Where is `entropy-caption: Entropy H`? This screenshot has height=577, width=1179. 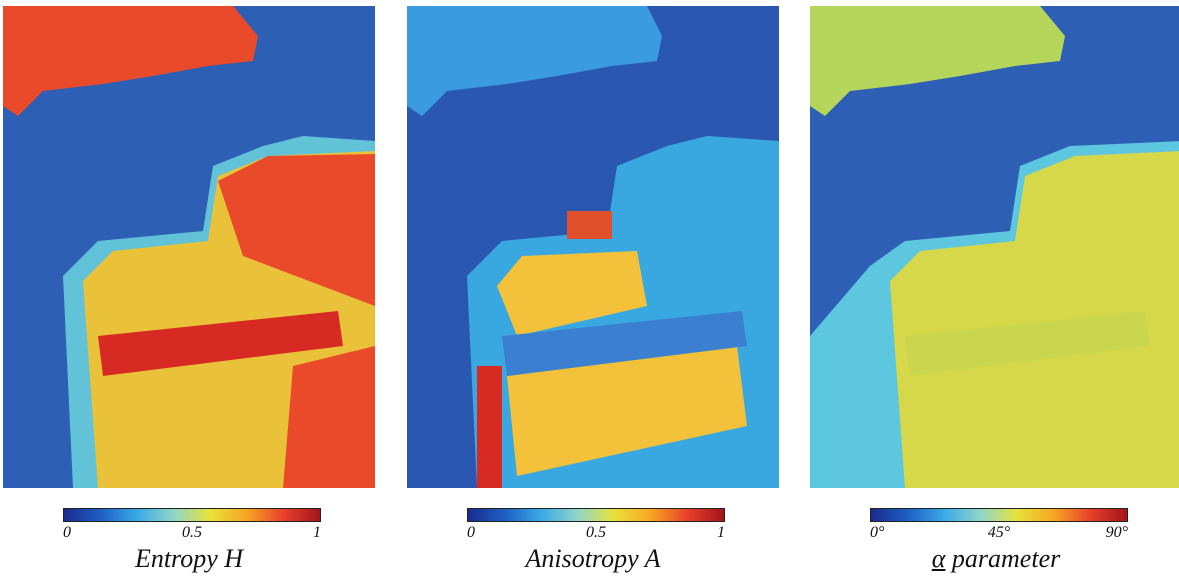
entropy-caption: Entropy H is located at coordinates (189, 558).